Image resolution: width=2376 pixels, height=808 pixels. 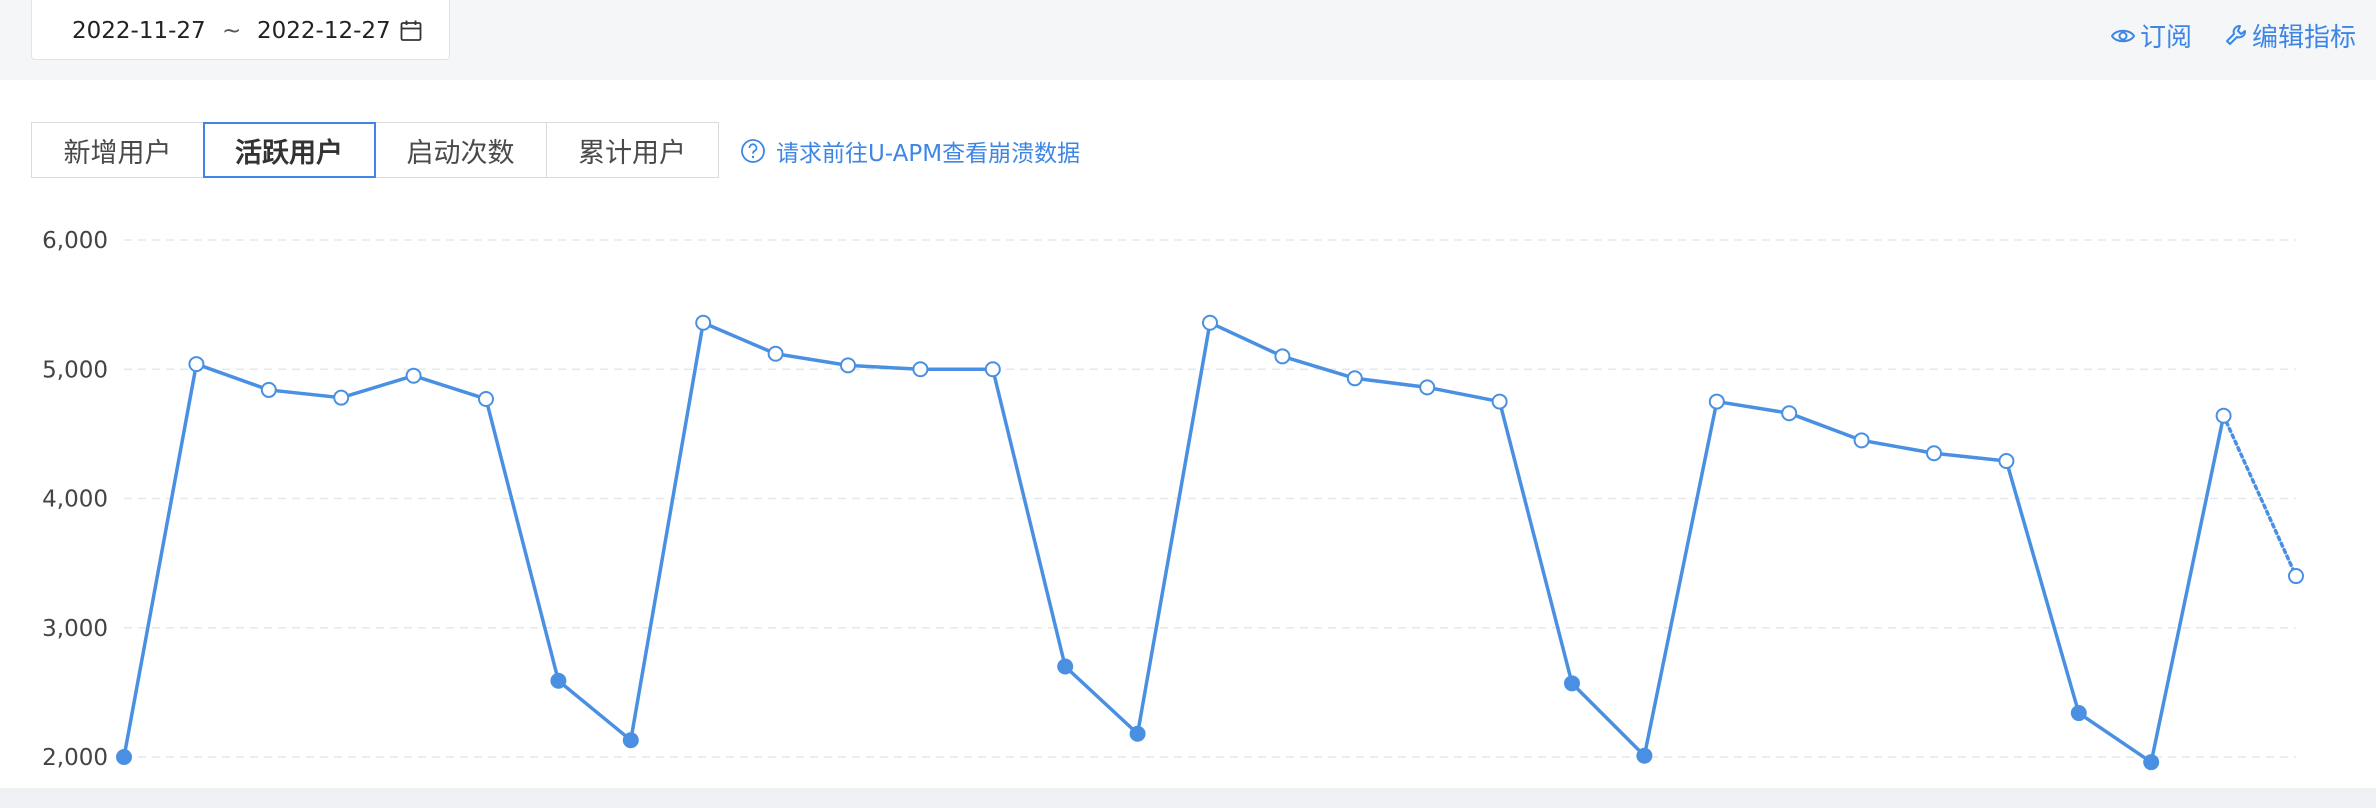 What do you see at coordinates (289, 150) in the screenshot?
I see `tab-active-users: 活跃用户` at bounding box center [289, 150].